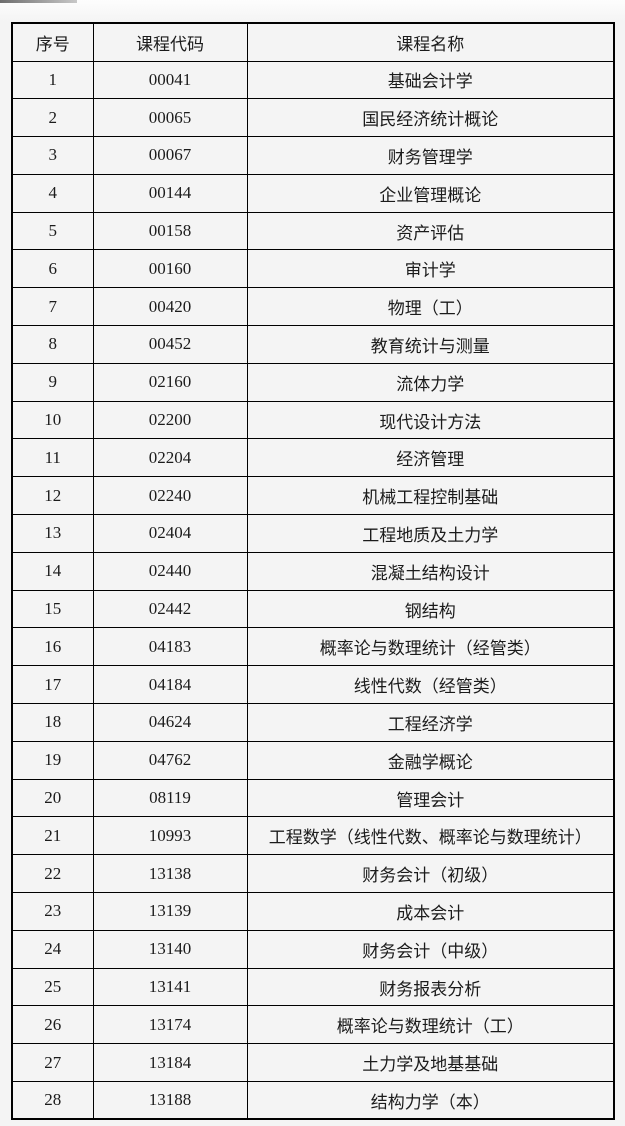 This screenshot has width=625, height=1126. What do you see at coordinates (170, 458) in the screenshot?
I see `course-code-cell: 02204` at bounding box center [170, 458].